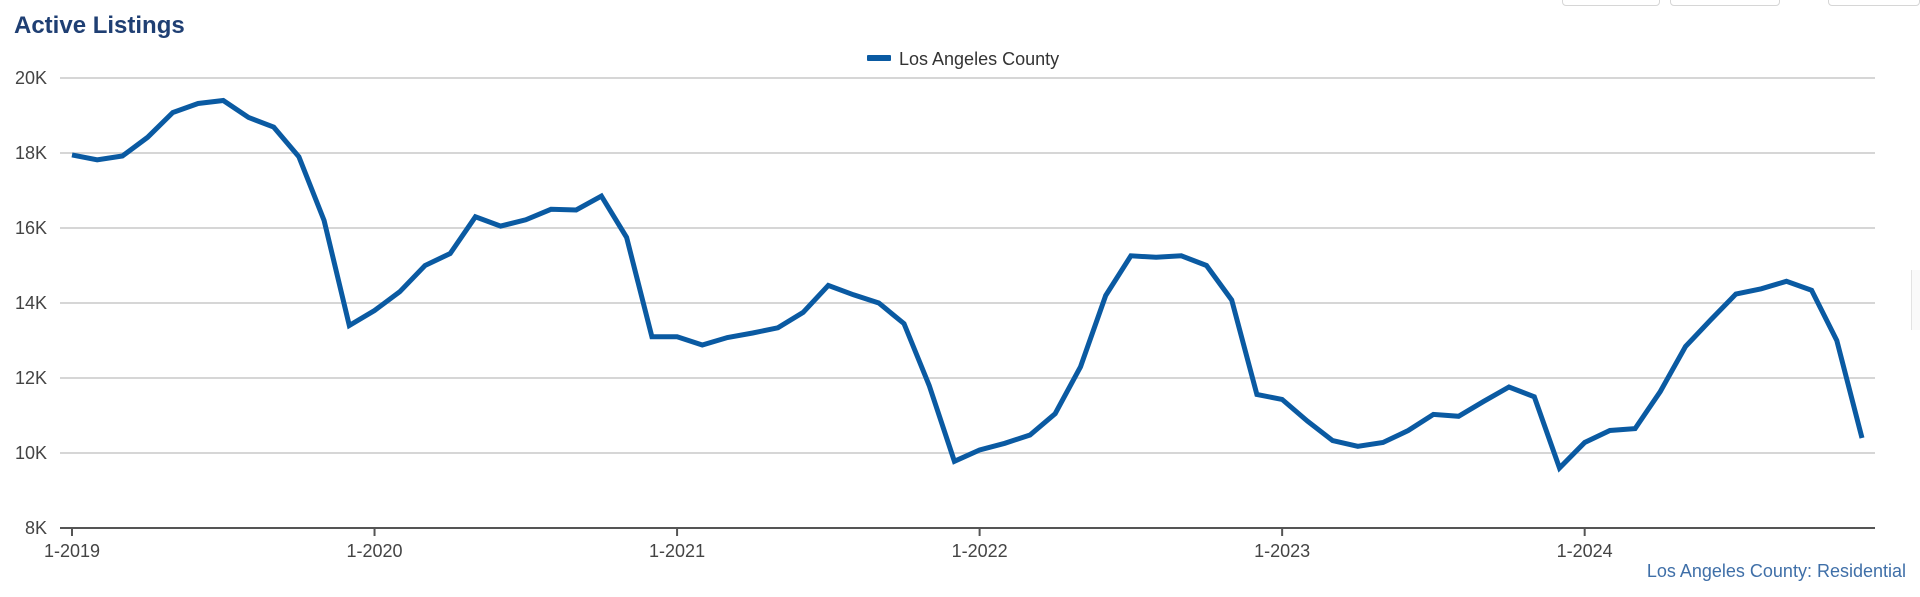  Describe the element at coordinates (31, 378) in the screenshot. I see `y-tick-label: 12K` at that location.